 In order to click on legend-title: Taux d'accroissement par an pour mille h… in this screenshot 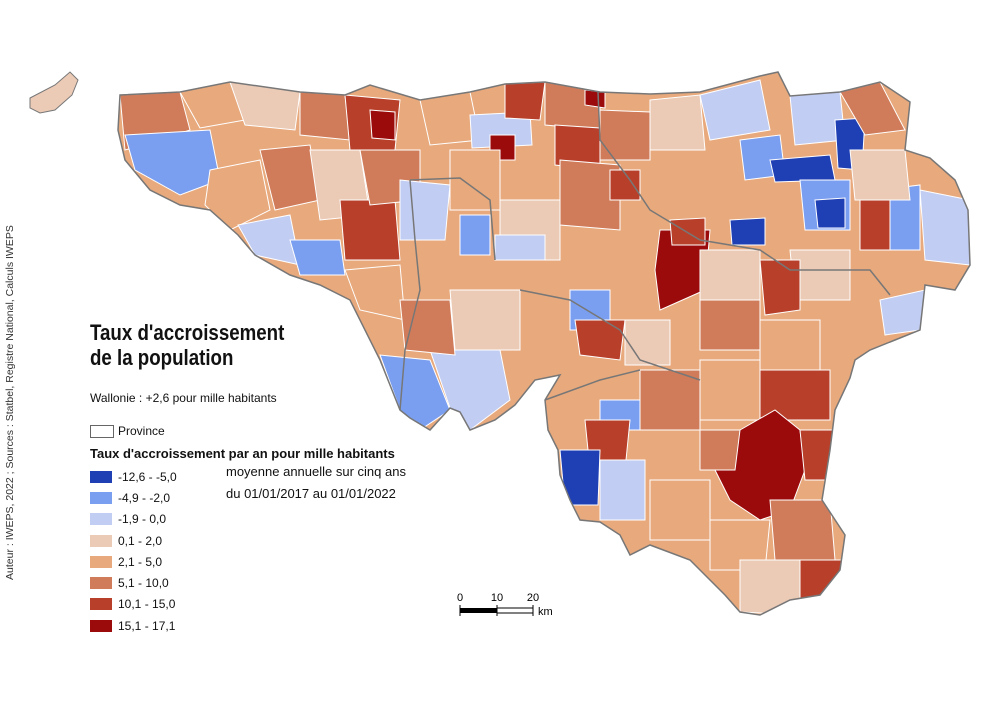, I will do `click(242, 453)`.